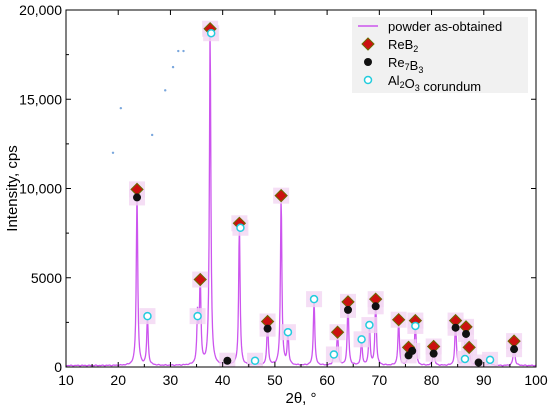 Image resolution: width=550 pixels, height=409 pixels. Describe the element at coordinates (66, 380) in the screenshot. I see `x-tick-label: 10` at that location.